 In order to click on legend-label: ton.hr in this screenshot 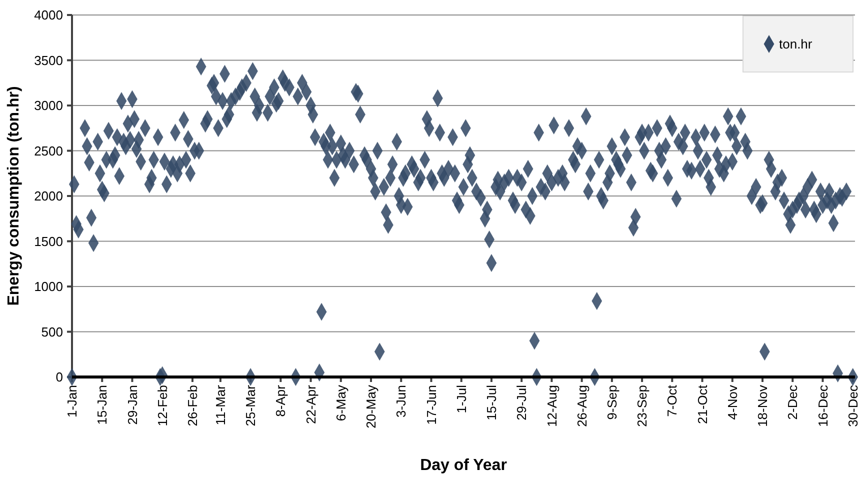, I will do `click(796, 44)`.